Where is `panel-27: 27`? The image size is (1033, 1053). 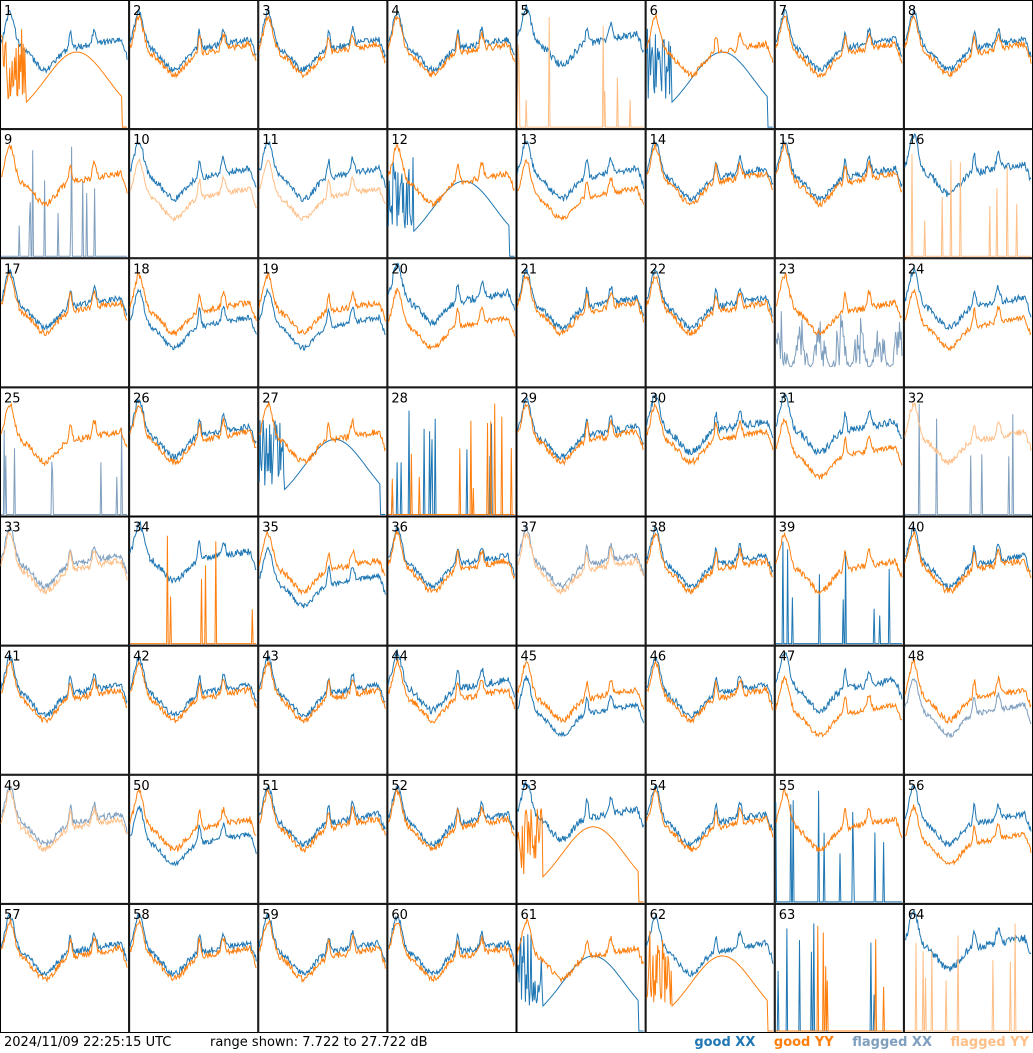
panel-27: 27 is located at coordinates (323, 452).